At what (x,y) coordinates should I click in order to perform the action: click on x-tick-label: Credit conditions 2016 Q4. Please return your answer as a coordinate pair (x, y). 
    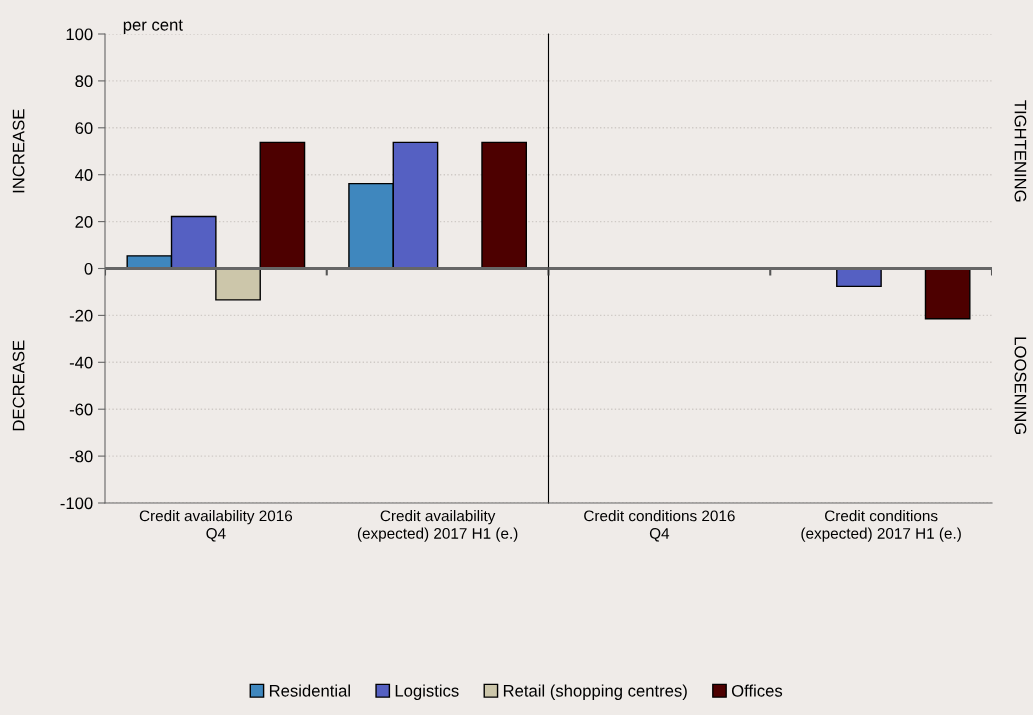
    Looking at the image, I should click on (659, 526).